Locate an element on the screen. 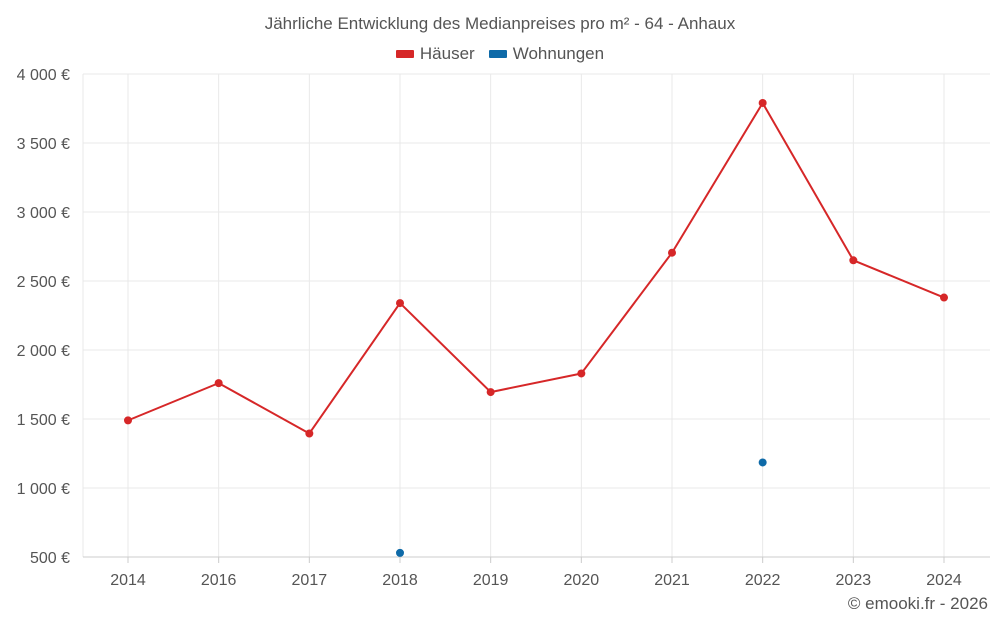 Image resolution: width=1000 pixels, height=625 pixels. y-tick-label: 4 000 € is located at coordinates (43, 75).